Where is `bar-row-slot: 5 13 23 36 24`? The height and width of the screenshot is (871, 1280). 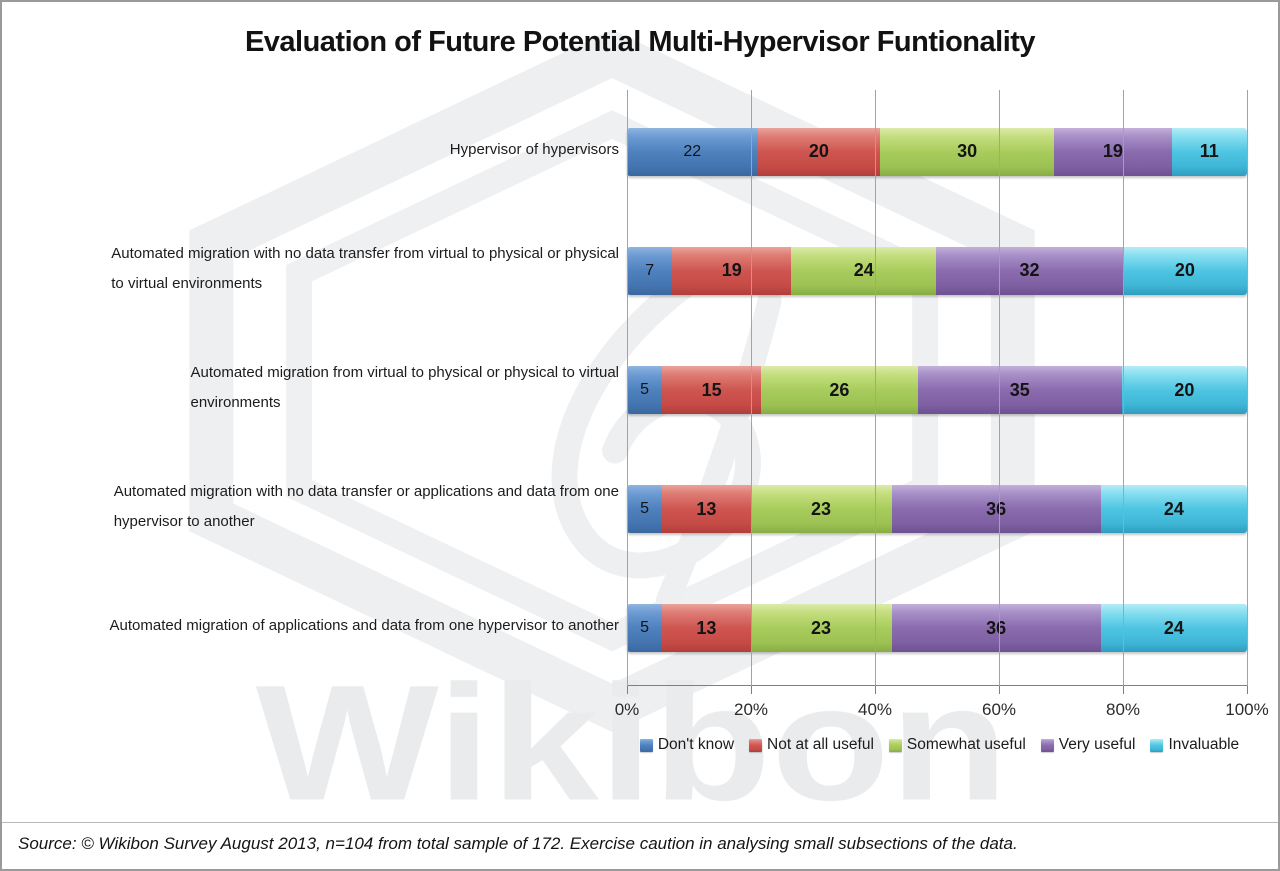
bar-row-slot: 5 13 23 36 24 is located at coordinates (937, 509).